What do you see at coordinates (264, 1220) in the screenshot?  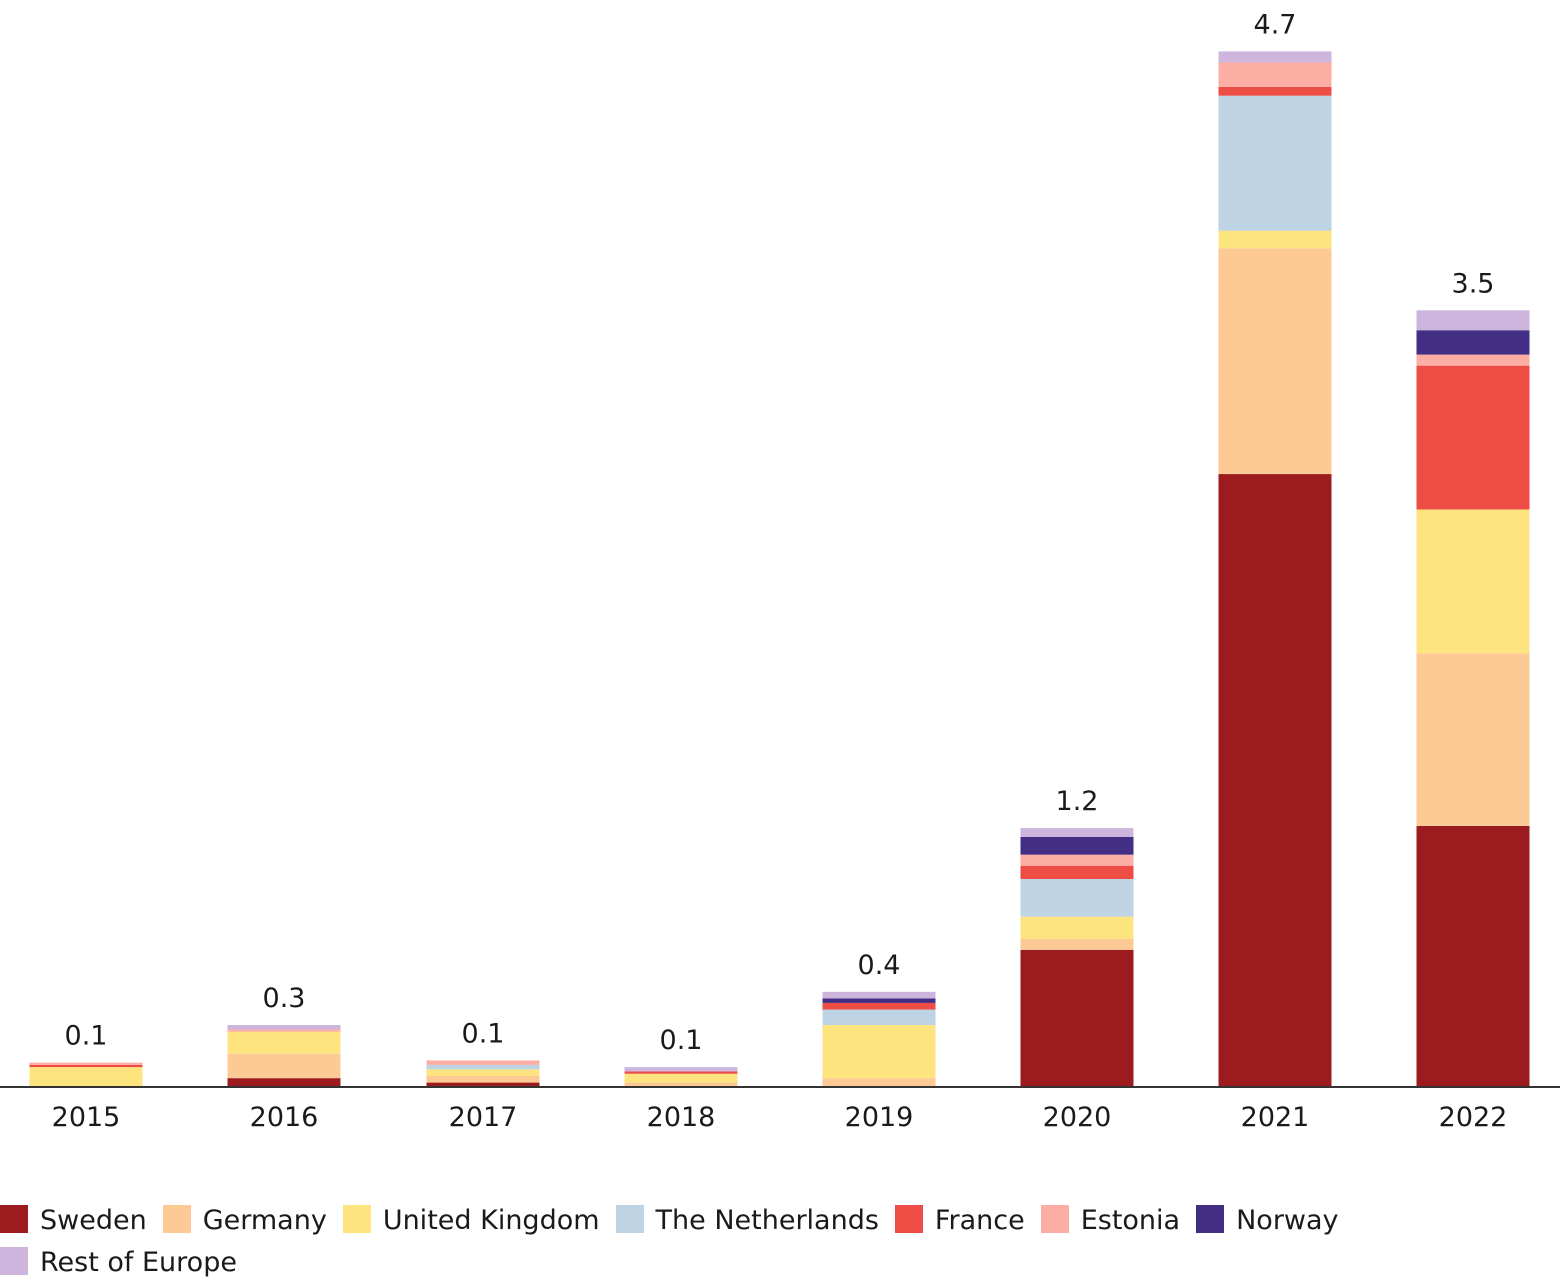 I see `legend-label: Germany` at bounding box center [264, 1220].